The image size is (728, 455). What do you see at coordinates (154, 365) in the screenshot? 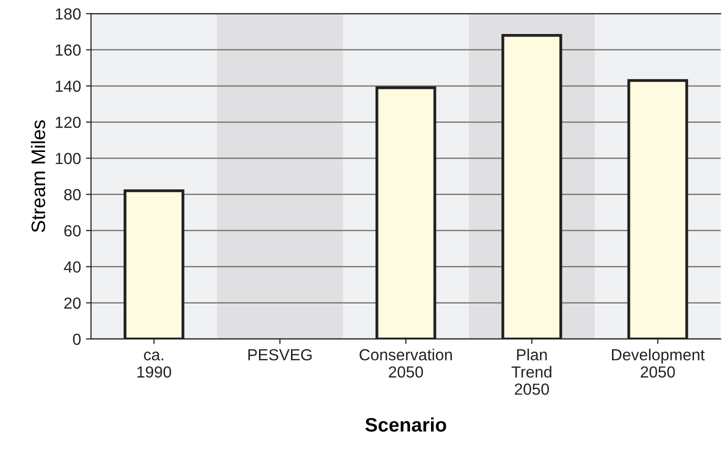
I see `x-tick-label: ca. 1990` at bounding box center [154, 365].